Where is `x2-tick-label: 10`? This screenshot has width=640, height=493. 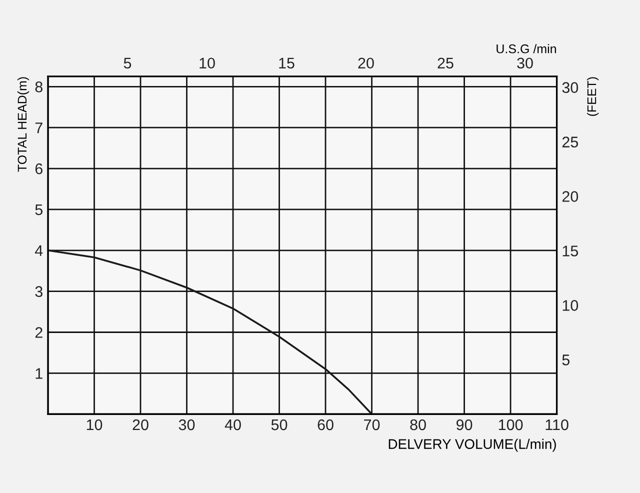 x2-tick-label: 10 is located at coordinates (207, 63).